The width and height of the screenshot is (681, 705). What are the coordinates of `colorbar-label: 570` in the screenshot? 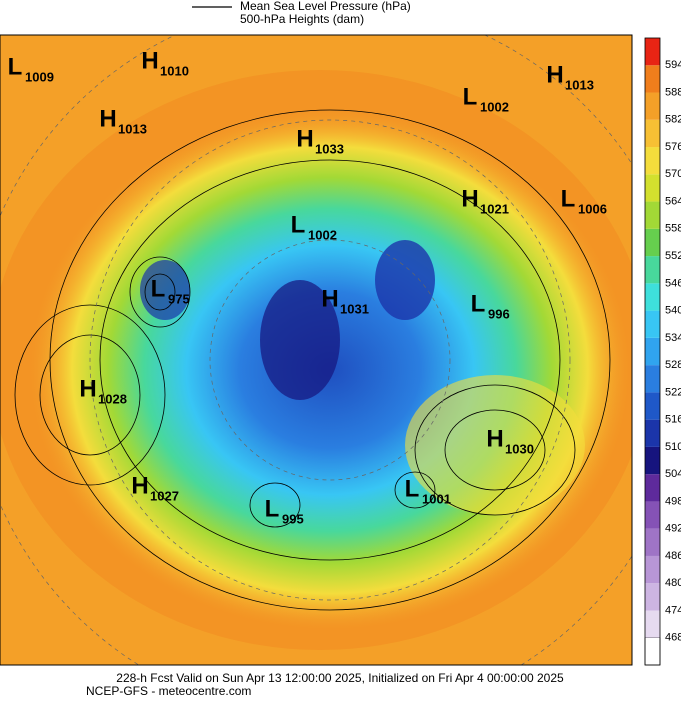 It's located at (673, 174).